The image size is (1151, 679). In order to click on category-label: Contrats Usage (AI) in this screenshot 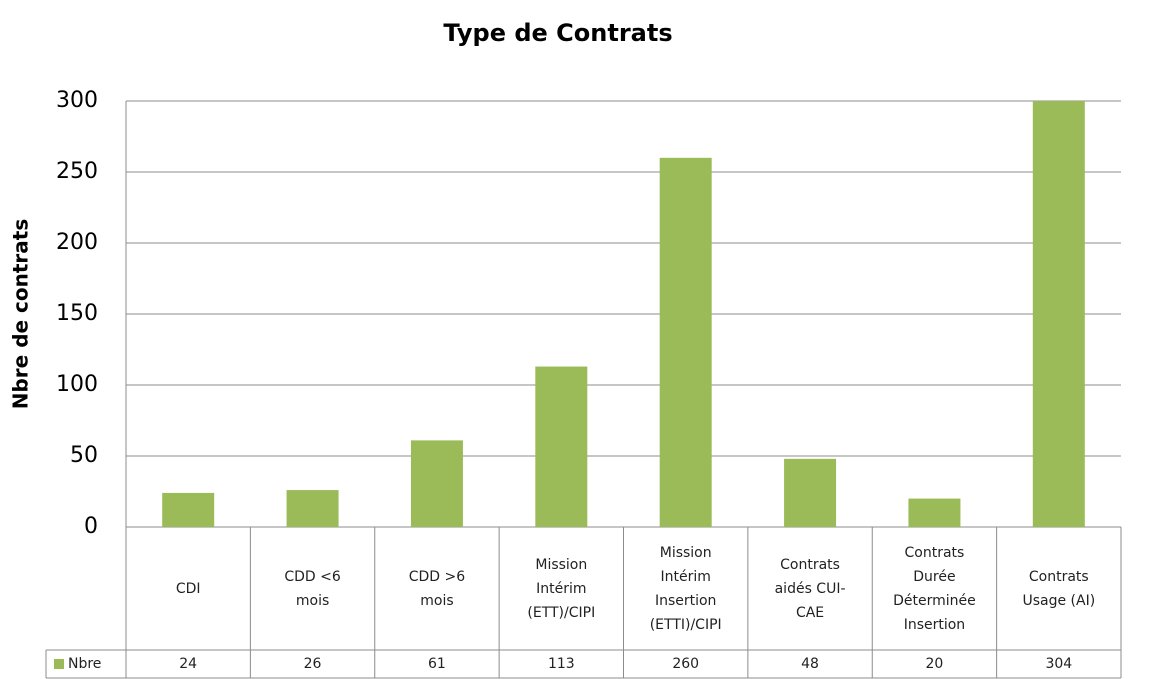, I will do `click(1059, 588)`.